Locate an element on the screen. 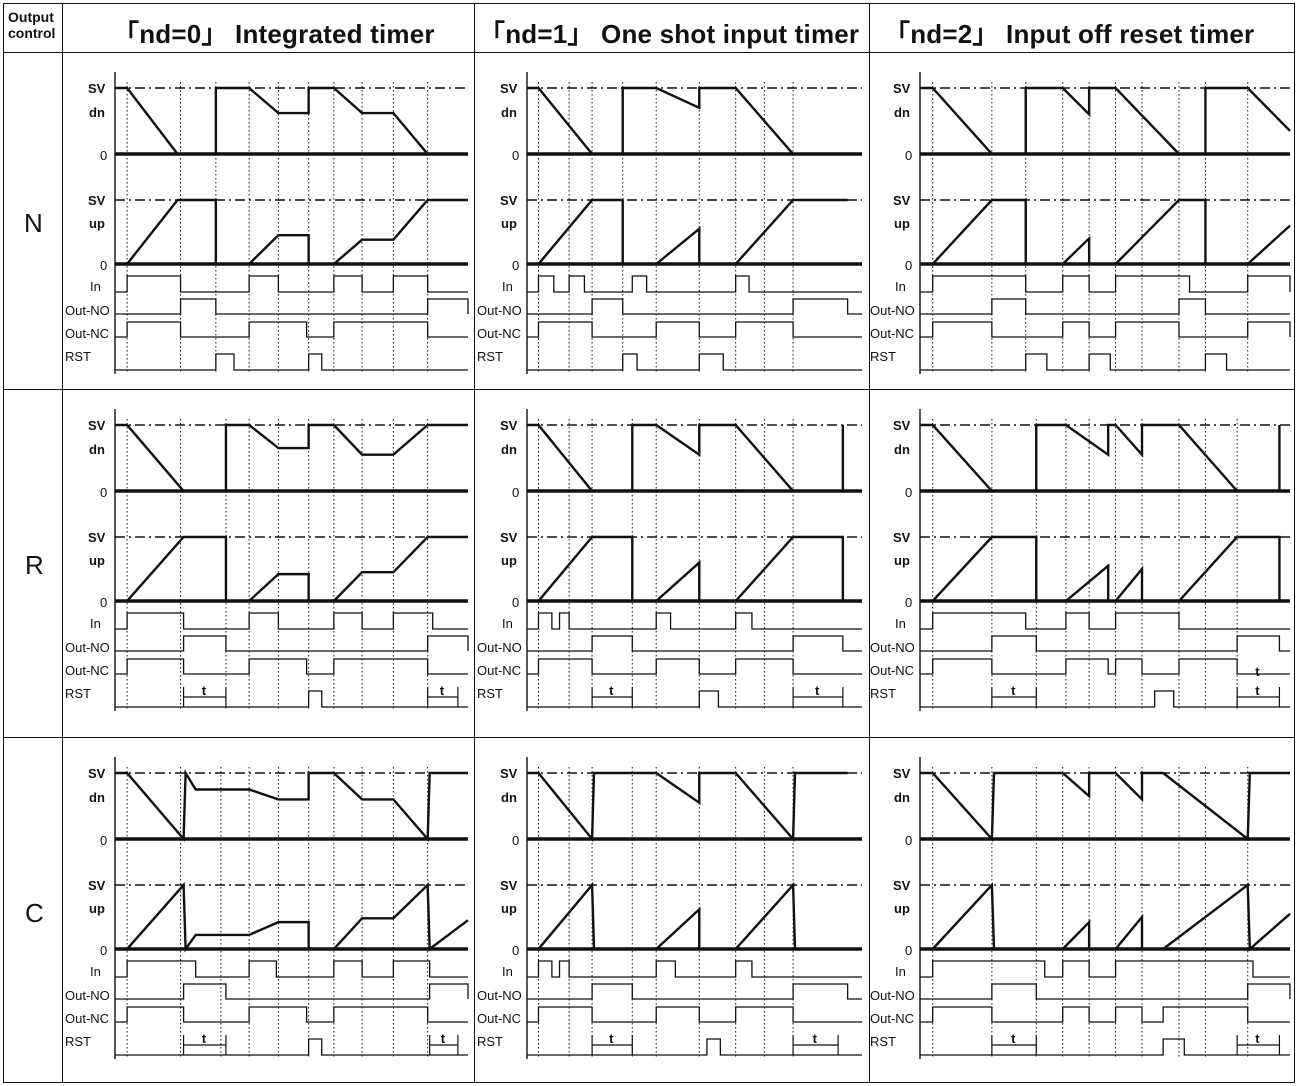 The image size is (1297, 1086). row-label-cell-r: R is located at coordinates (33, 563).